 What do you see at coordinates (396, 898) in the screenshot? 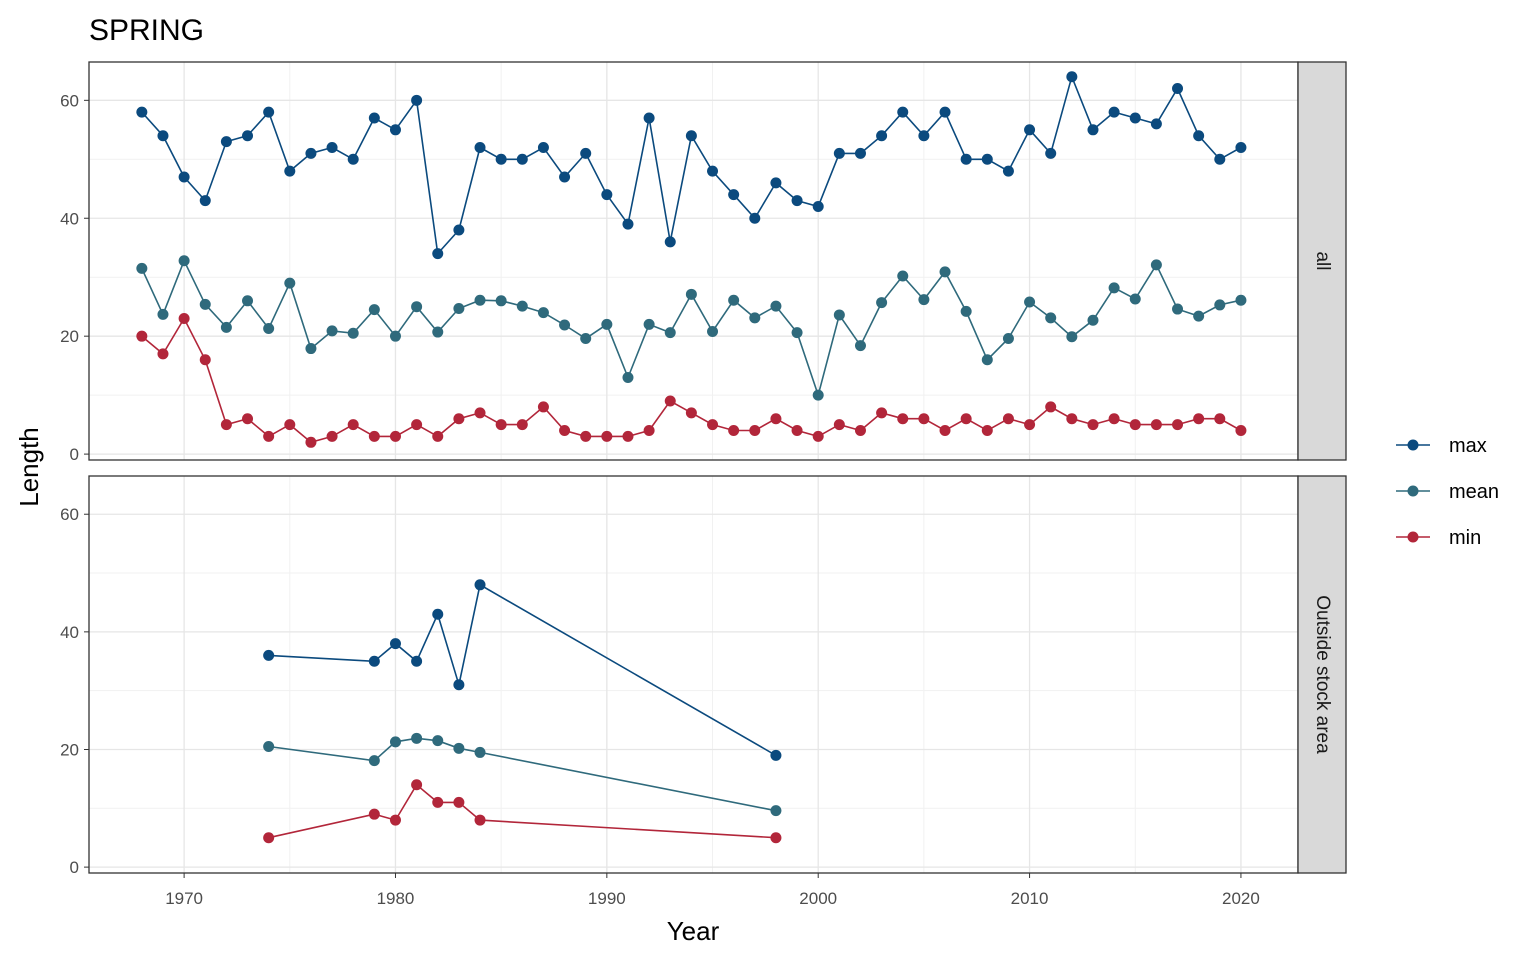
I see `x-tick-label: 1980` at bounding box center [396, 898].